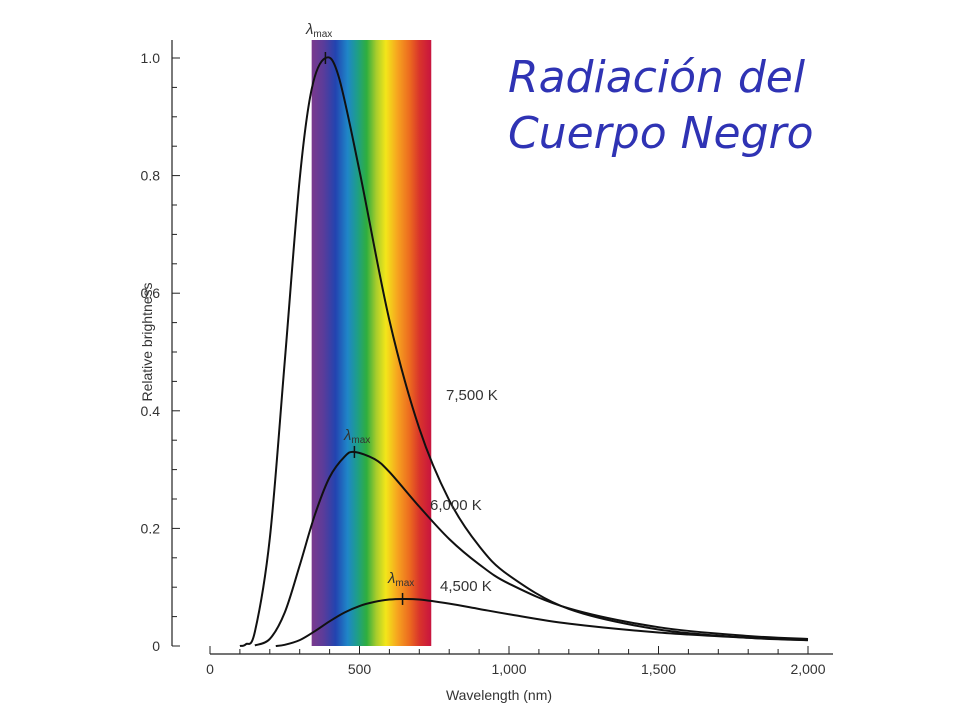  I want to click on x-tick-label: 500, so click(360, 669).